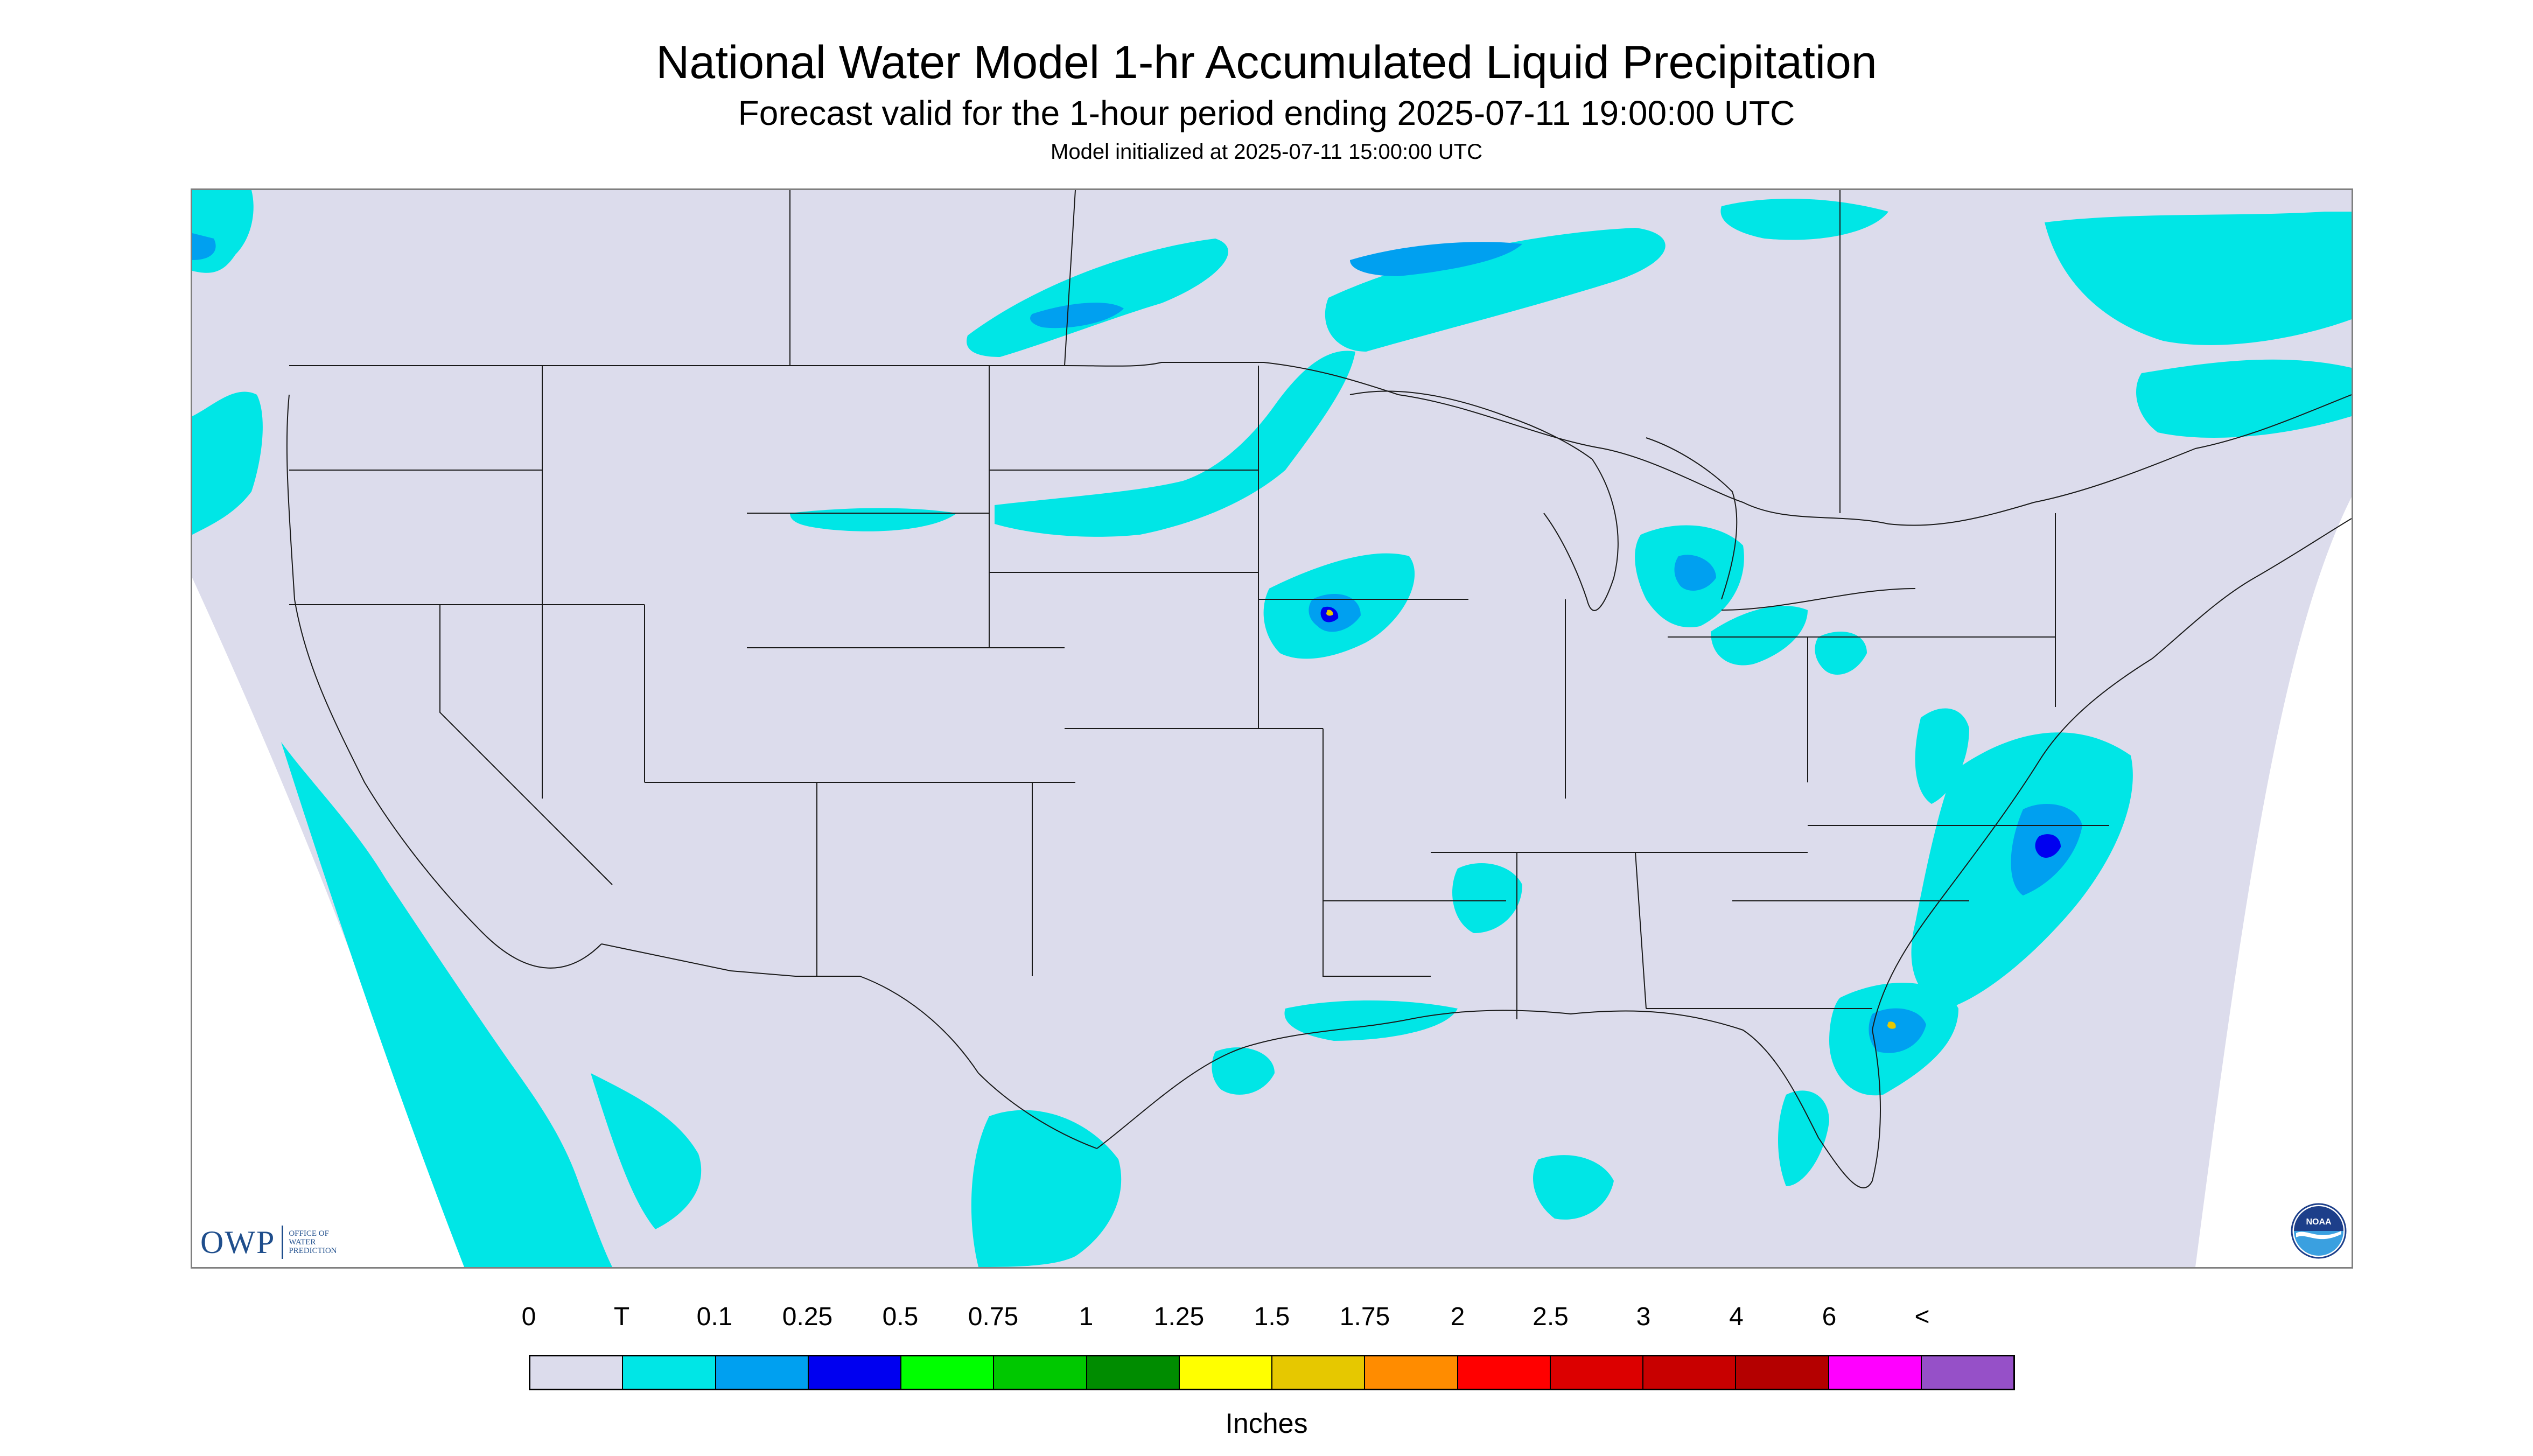 The width and height of the screenshot is (2533, 1456). I want to click on precip-area-labrador, so click(1804, 219).